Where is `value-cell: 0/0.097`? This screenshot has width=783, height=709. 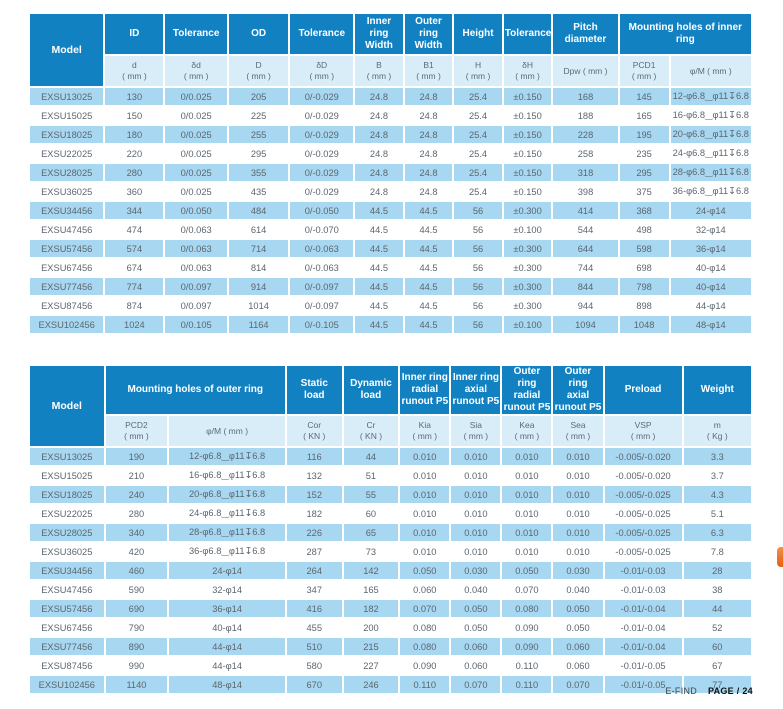
value-cell: 0/0.097 is located at coordinates (196, 305).